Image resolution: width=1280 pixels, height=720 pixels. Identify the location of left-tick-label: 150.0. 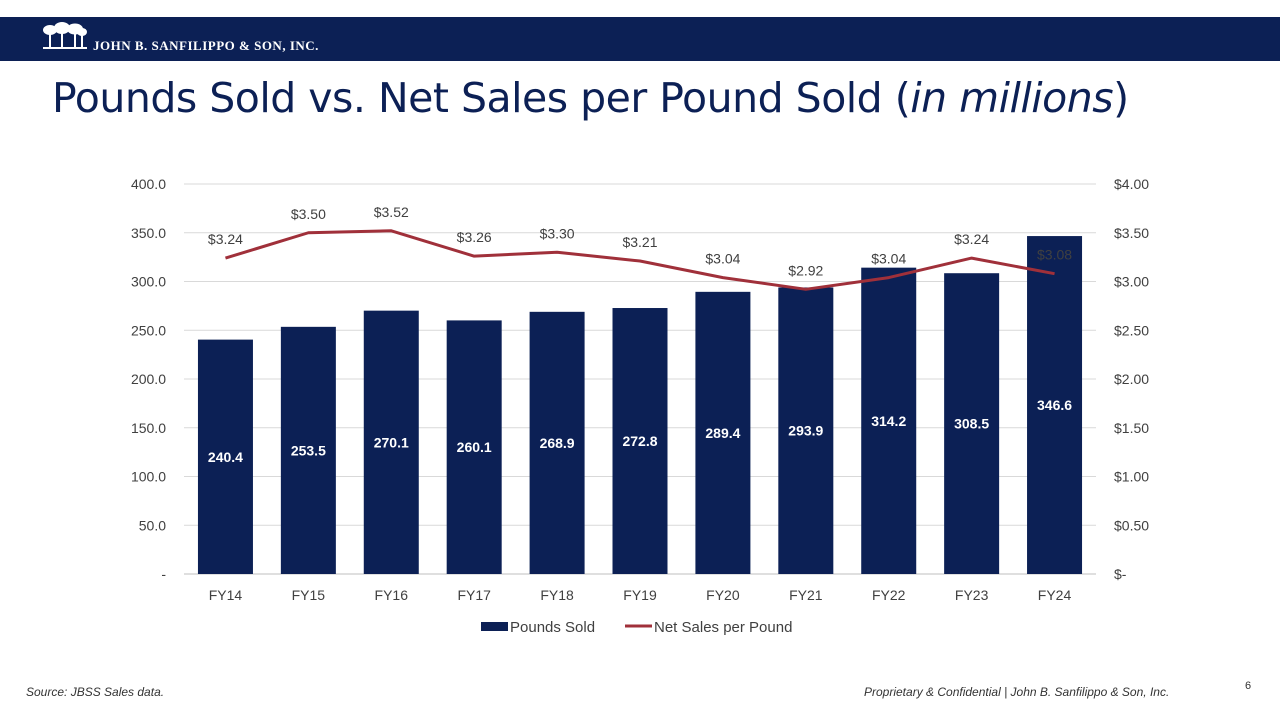
(148, 428).